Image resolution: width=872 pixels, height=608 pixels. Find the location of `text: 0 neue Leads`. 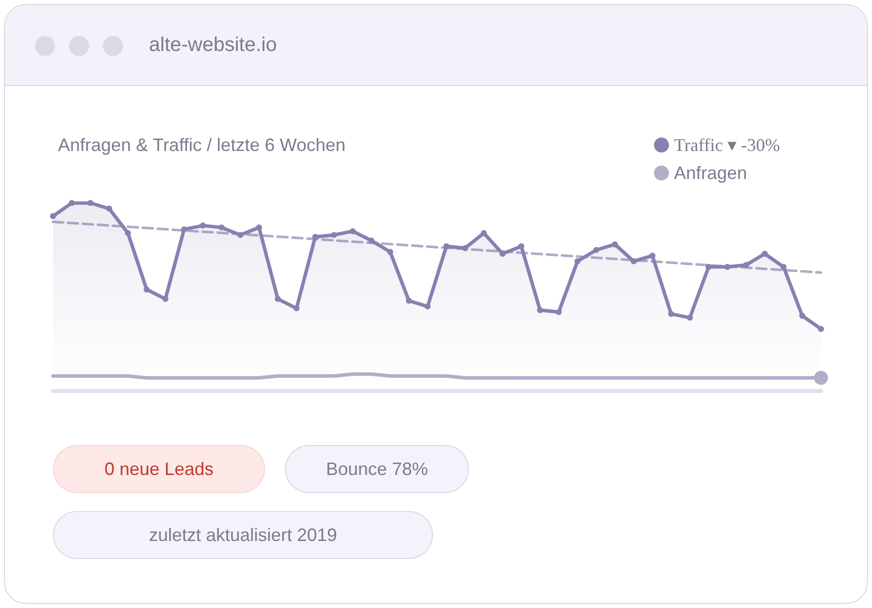

text: 0 neue Leads is located at coordinates (159, 469).